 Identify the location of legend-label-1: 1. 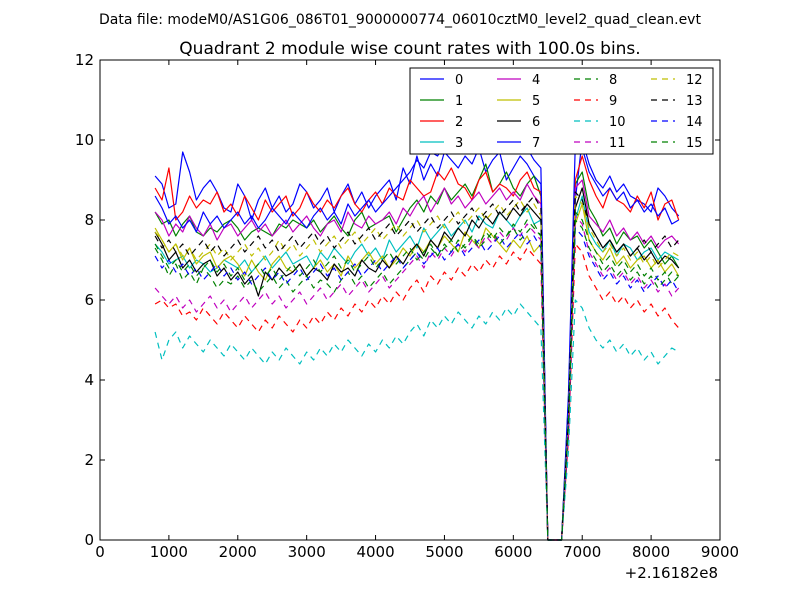
(459, 101).